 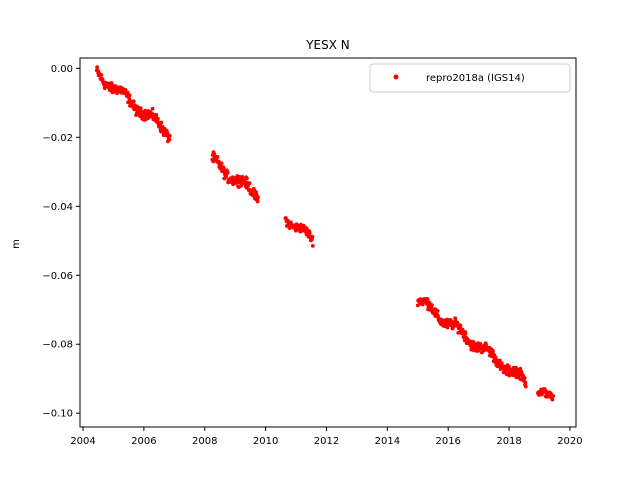 I want to click on chart-title: YESX N, so click(x=327, y=45).